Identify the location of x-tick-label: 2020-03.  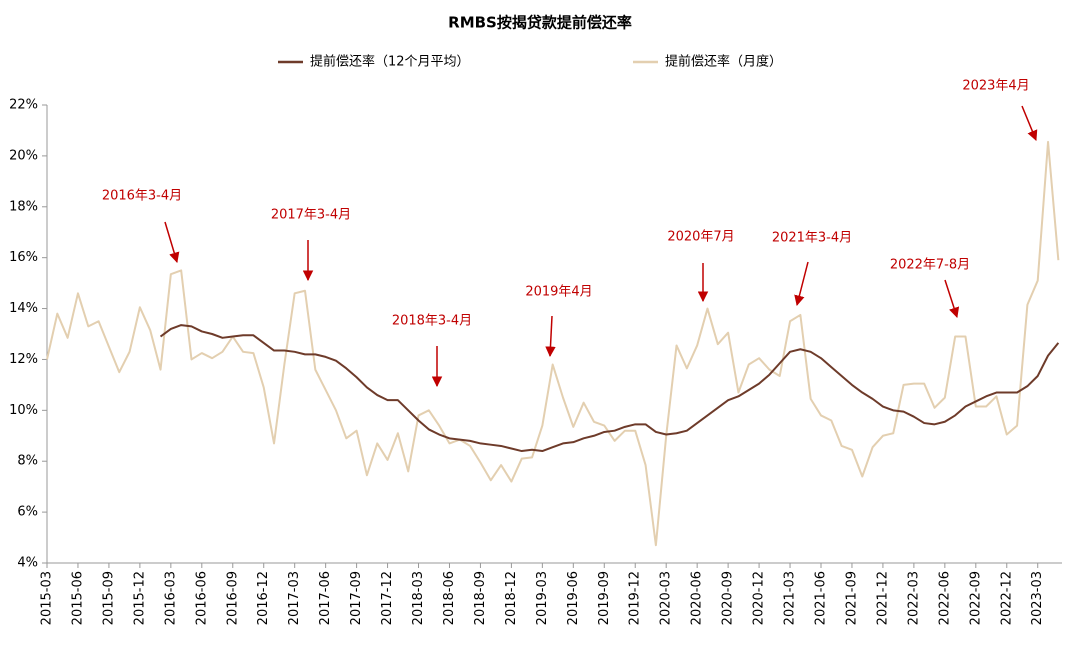
(666, 598).